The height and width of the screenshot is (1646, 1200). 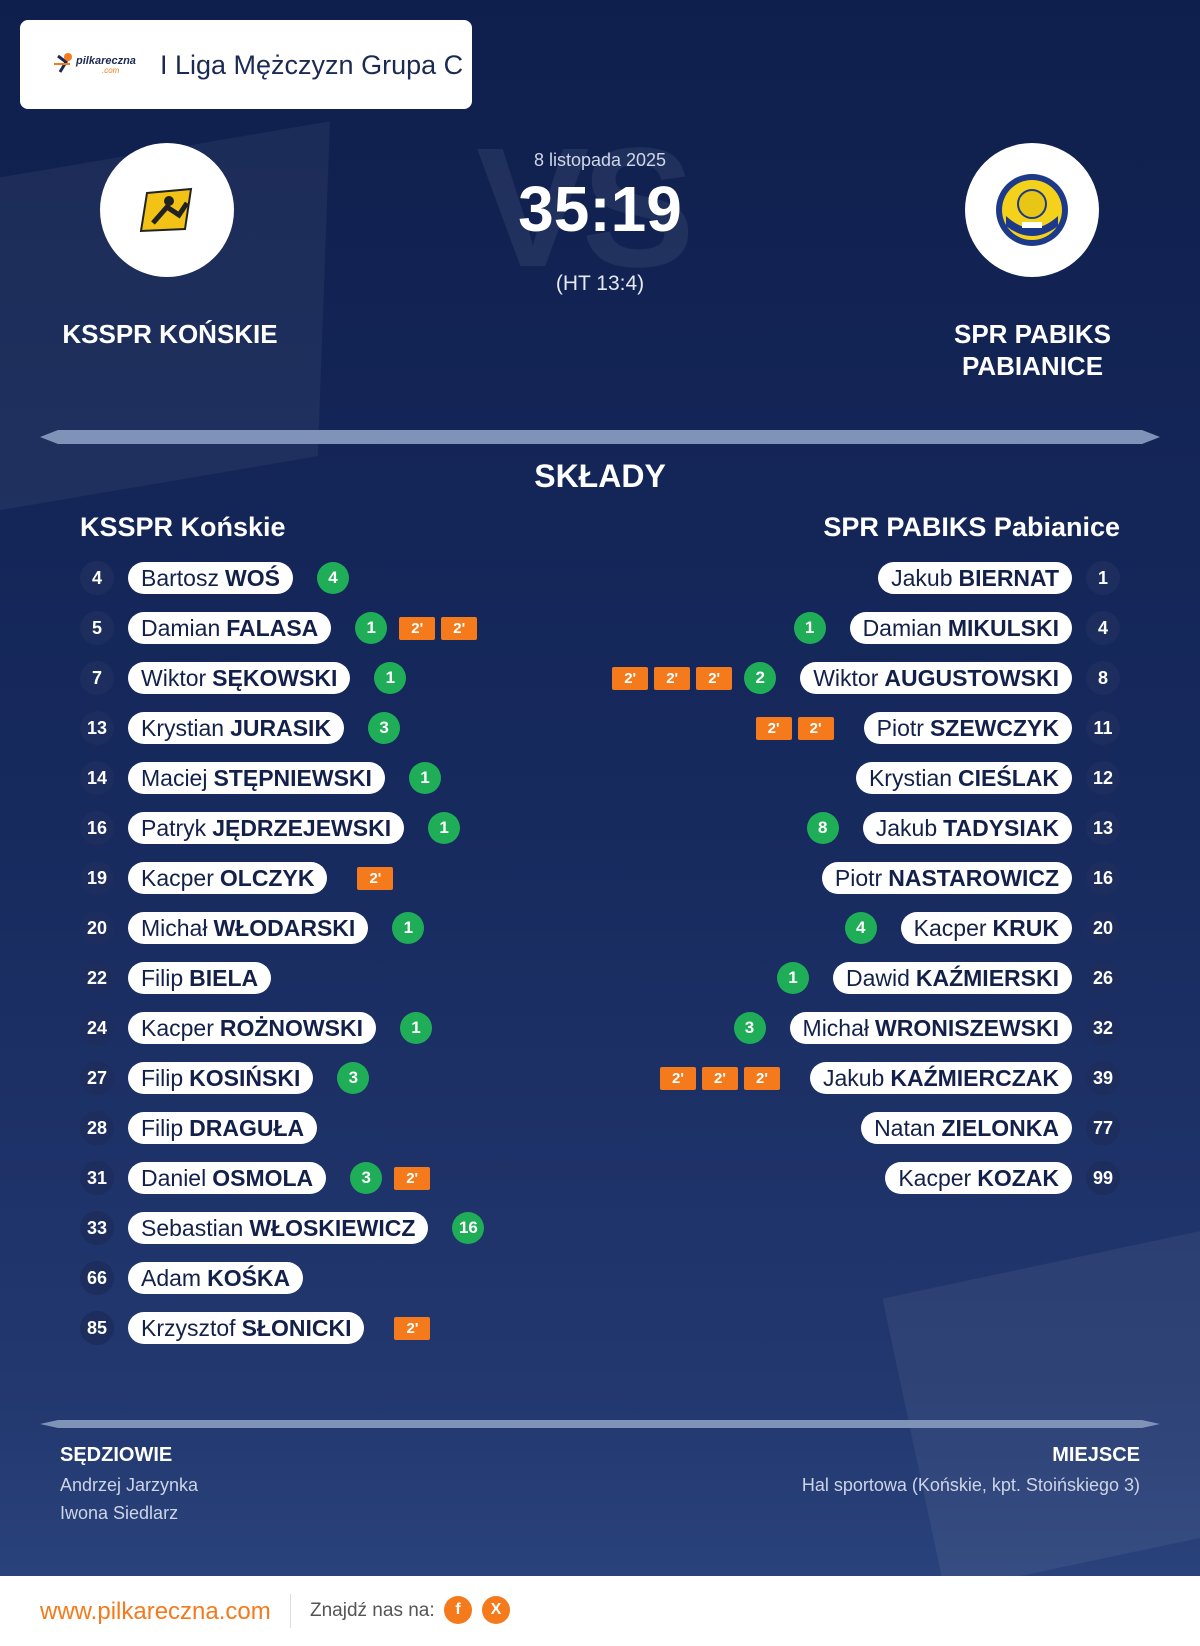 What do you see at coordinates (1008, 577) in the screenshot?
I see `player-last-name: BIERNAT` at bounding box center [1008, 577].